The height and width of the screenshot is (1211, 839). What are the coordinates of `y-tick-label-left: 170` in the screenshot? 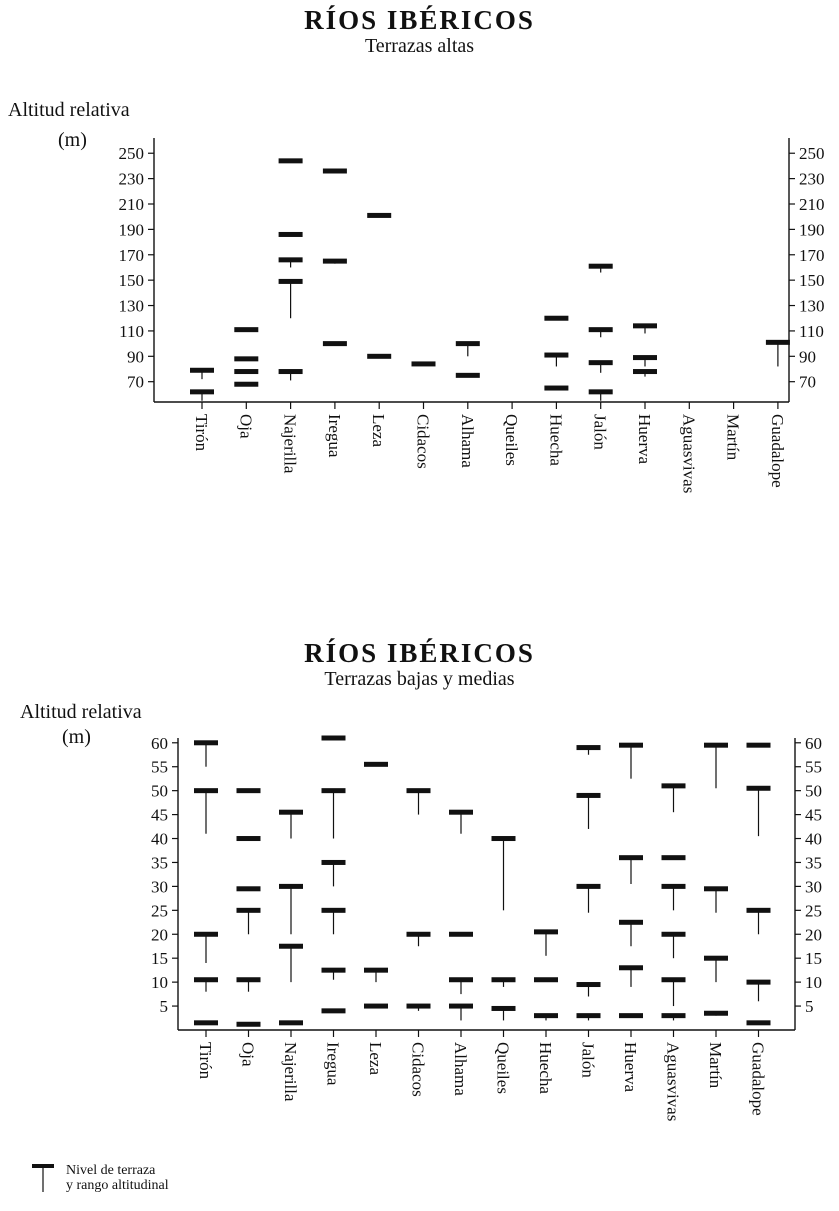 It's located at (132, 255).